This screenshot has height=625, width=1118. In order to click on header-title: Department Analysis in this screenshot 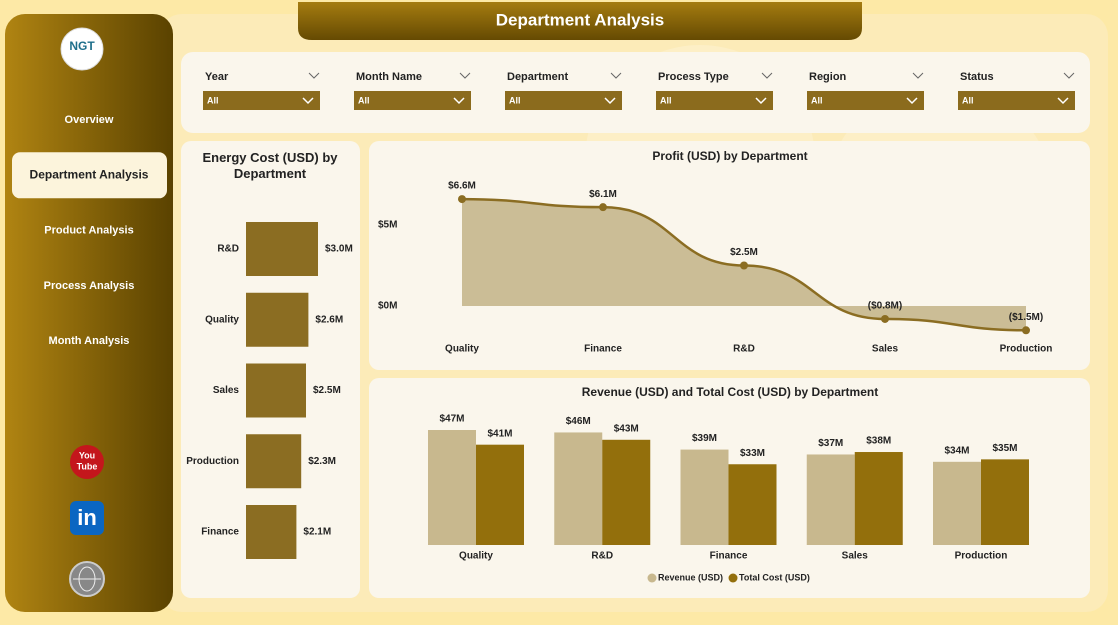, I will do `click(580, 19)`.